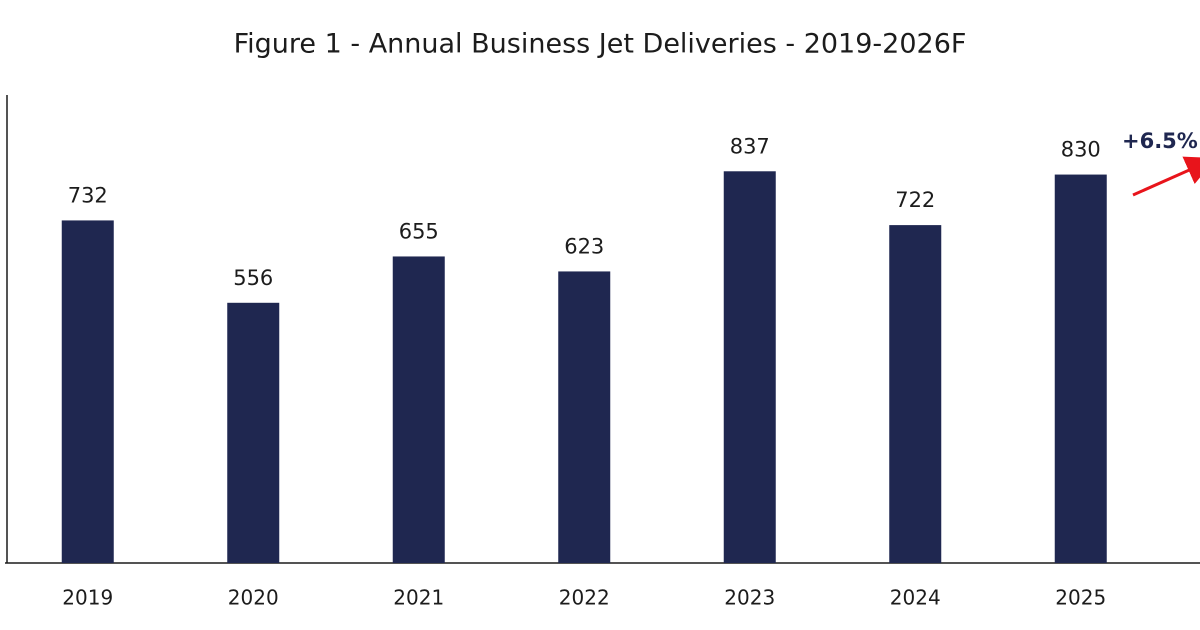 The width and height of the screenshot is (1200, 630). What do you see at coordinates (750, 146) in the screenshot?
I see `value-label: 837` at bounding box center [750, 146].